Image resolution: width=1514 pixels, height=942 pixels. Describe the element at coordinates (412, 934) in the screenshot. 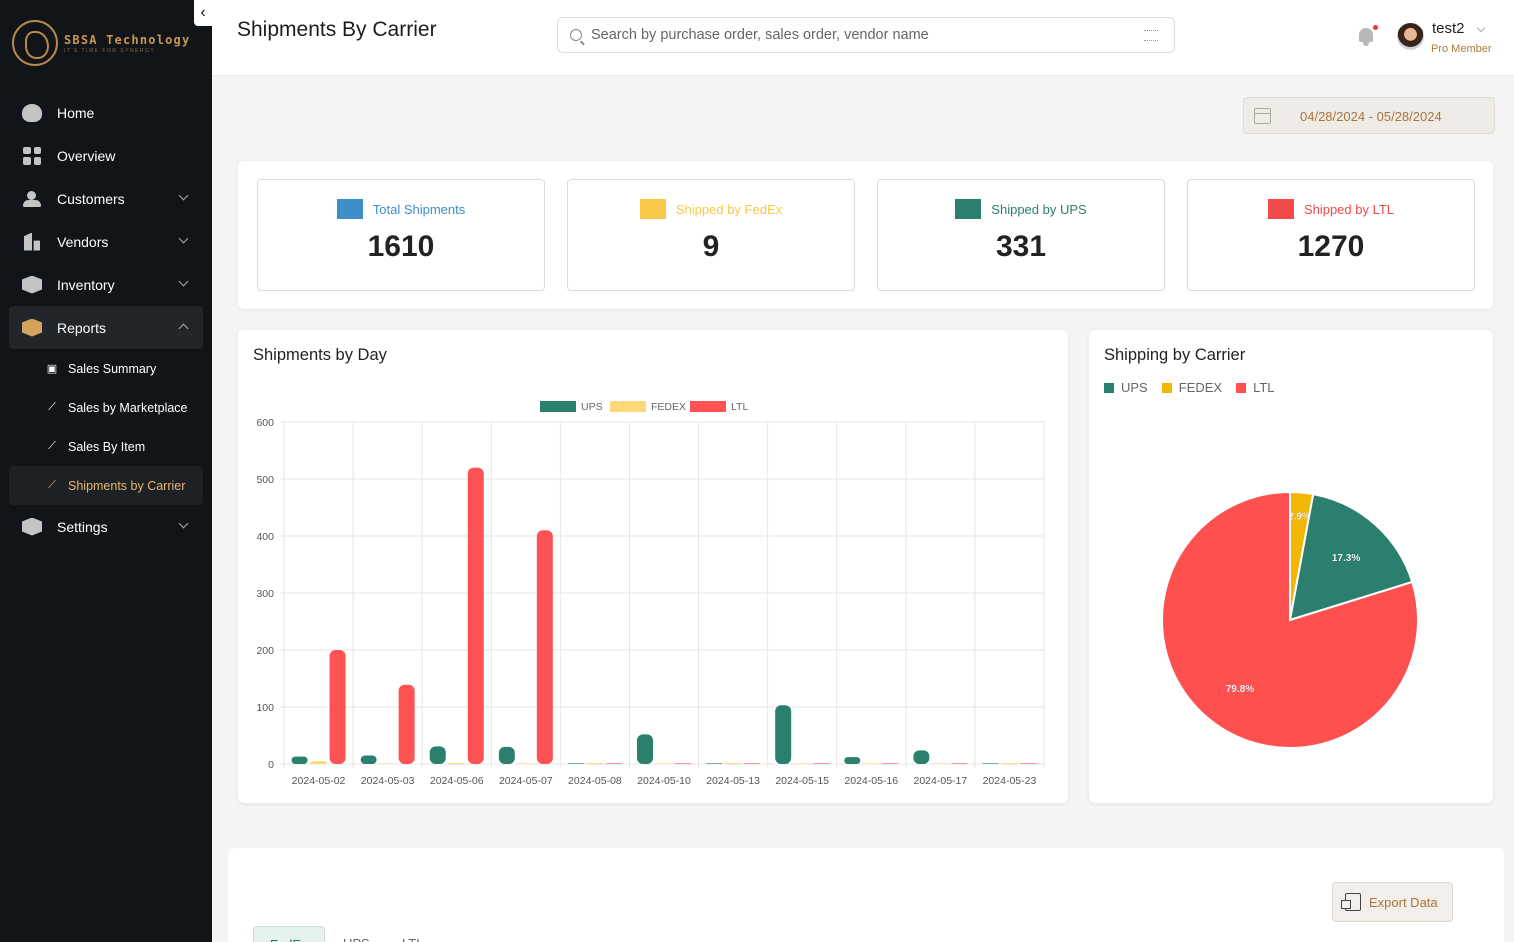

I see `tab-ltl: LTL` at that location.